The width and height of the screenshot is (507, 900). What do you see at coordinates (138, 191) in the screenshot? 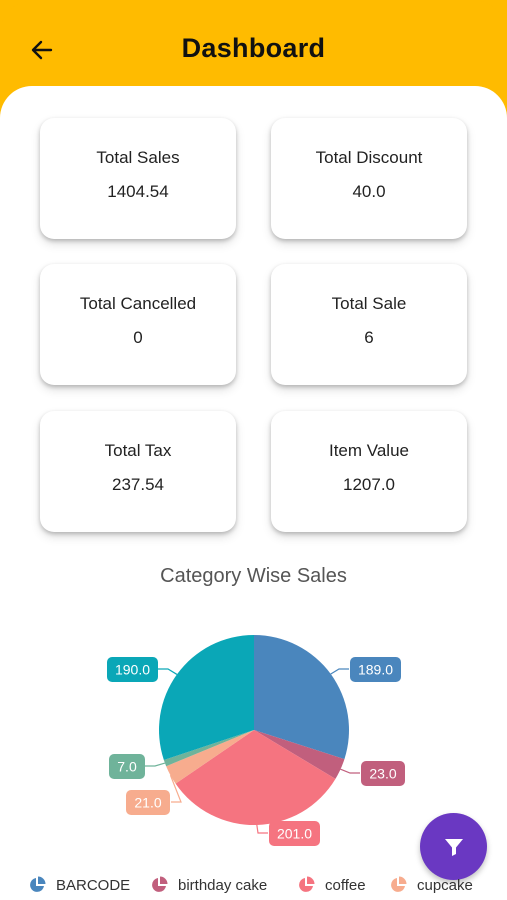
I see `stat-value: 1404.54` at bounding box center [138, 191].